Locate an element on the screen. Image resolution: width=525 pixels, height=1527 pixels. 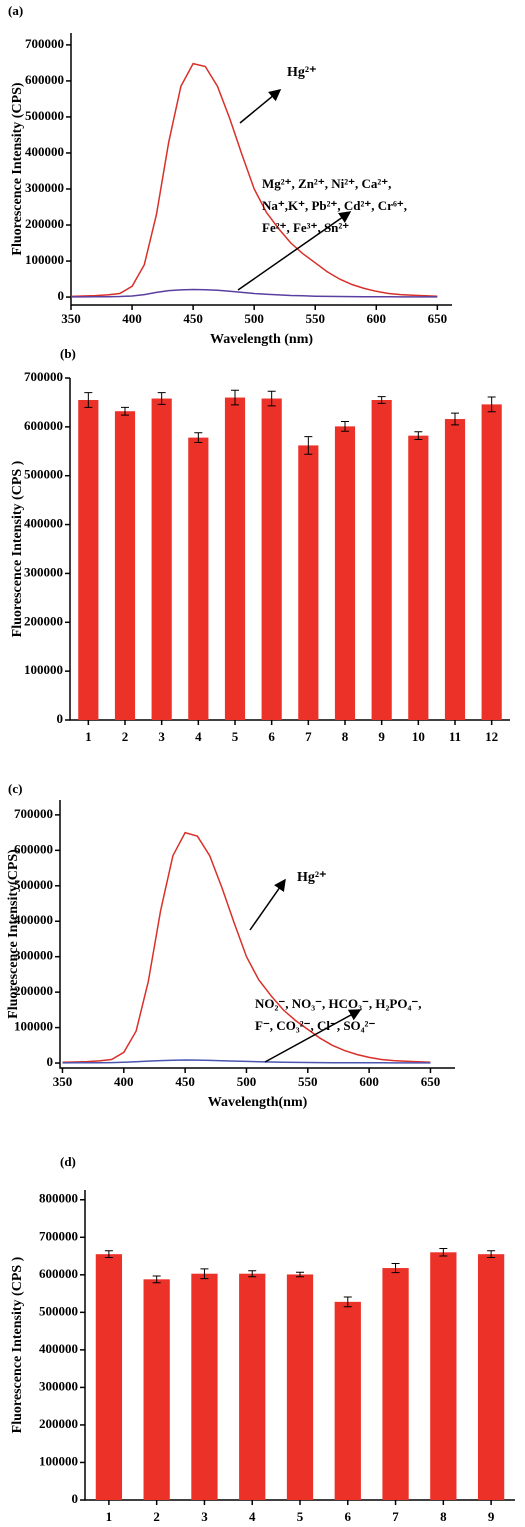
annotation: NO₂⁻, NO₃⁻, HCO₃⁻, H₂PO₄⁻, is located at coordinates (338, 1003).